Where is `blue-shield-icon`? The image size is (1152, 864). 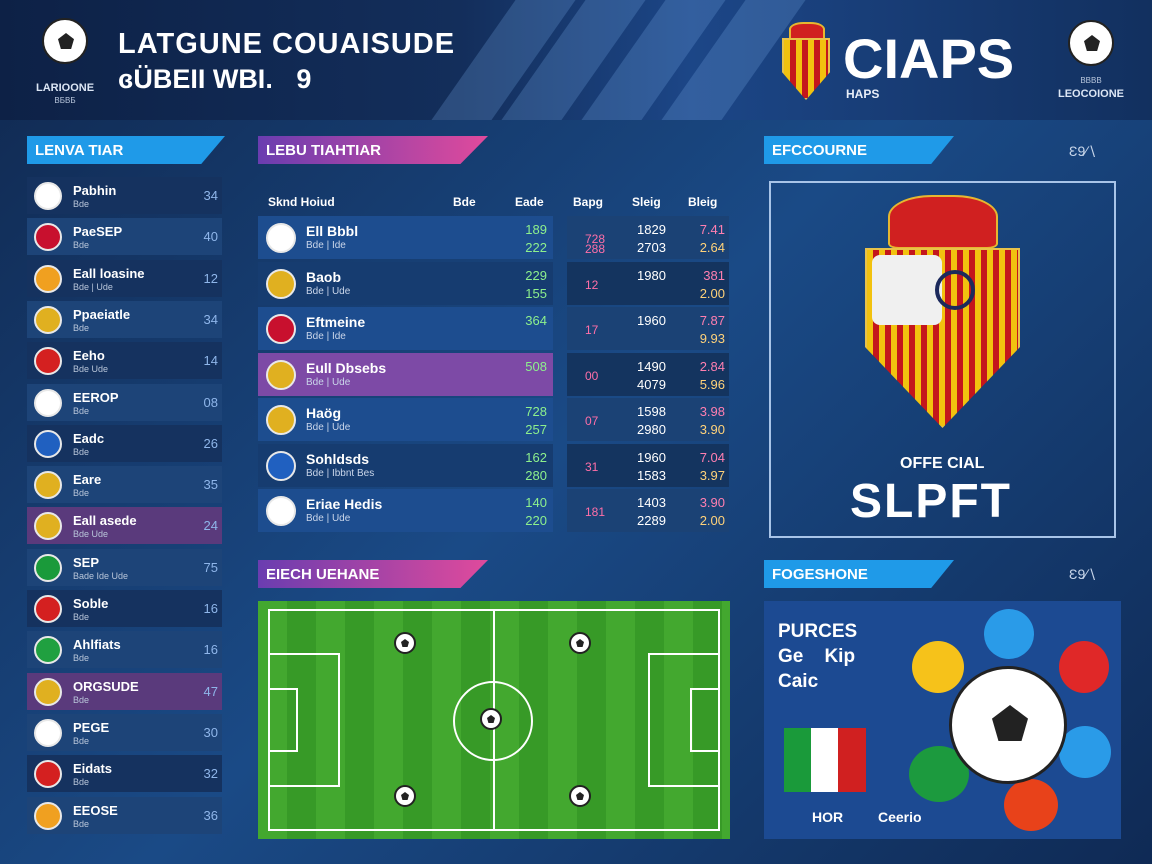 blue-shield-icon is located at coordinates (48, 443).